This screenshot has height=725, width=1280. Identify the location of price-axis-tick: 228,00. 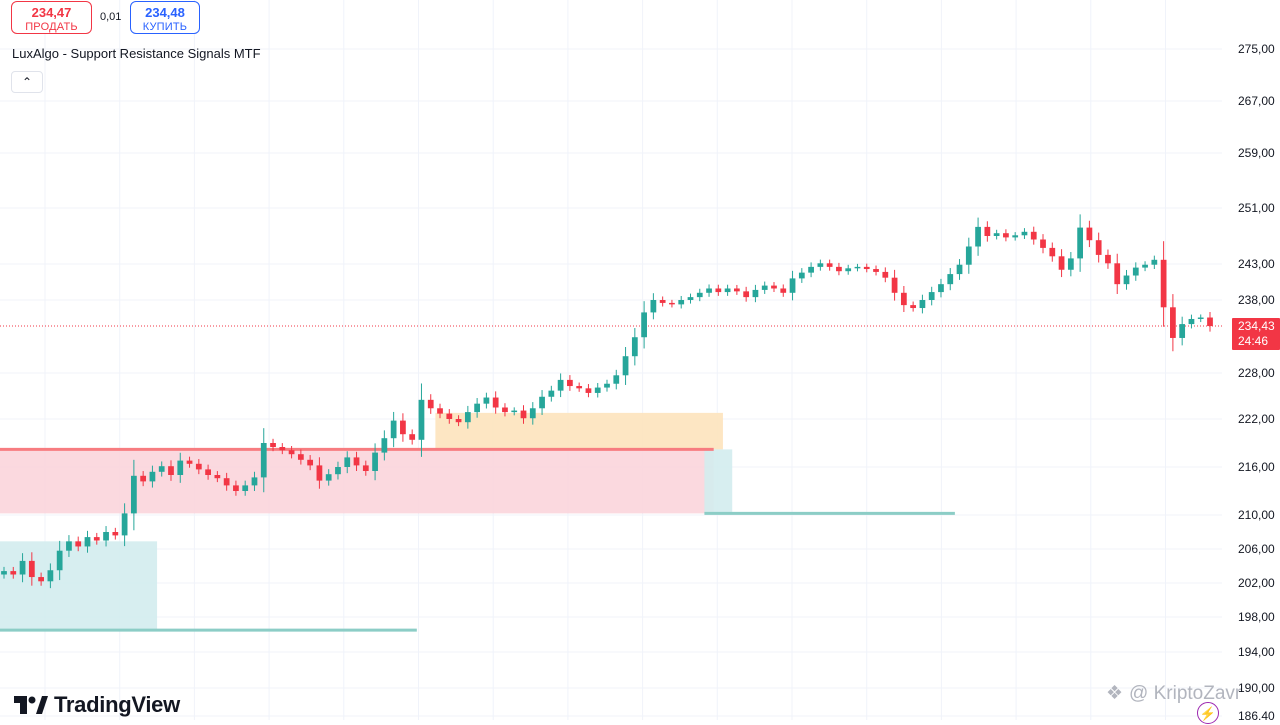
(1256, 373).